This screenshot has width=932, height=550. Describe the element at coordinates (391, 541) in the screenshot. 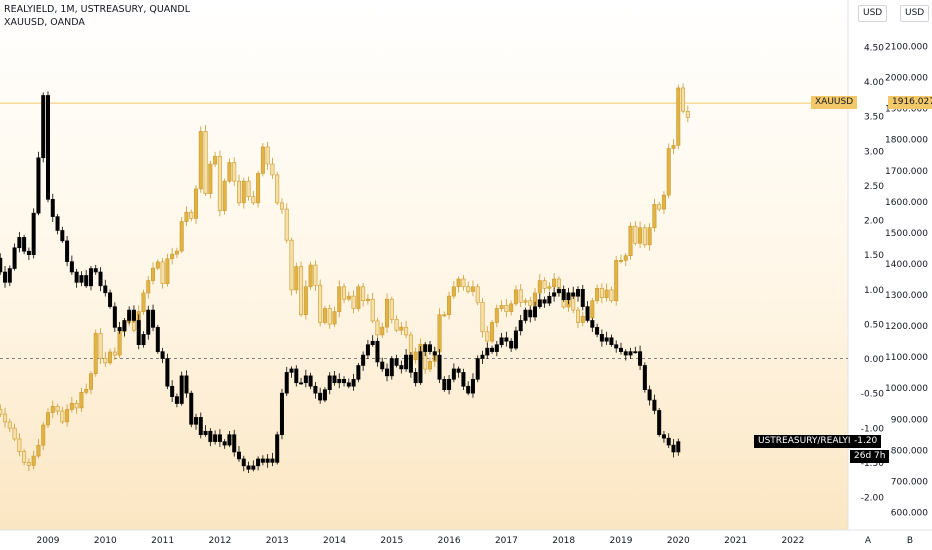

I see `time-tick-label: 2015` at that location.